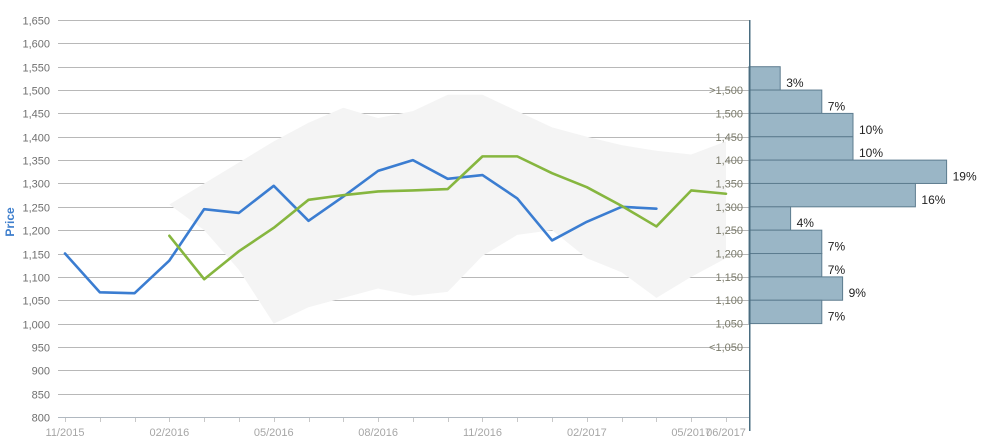 The width and height of the screenshot is (989, 443). What do you see at coordinates (482, 433) in the screenshot?
I see `x-axis-tick-label: 11/2016` at bounding box center [482, 433].